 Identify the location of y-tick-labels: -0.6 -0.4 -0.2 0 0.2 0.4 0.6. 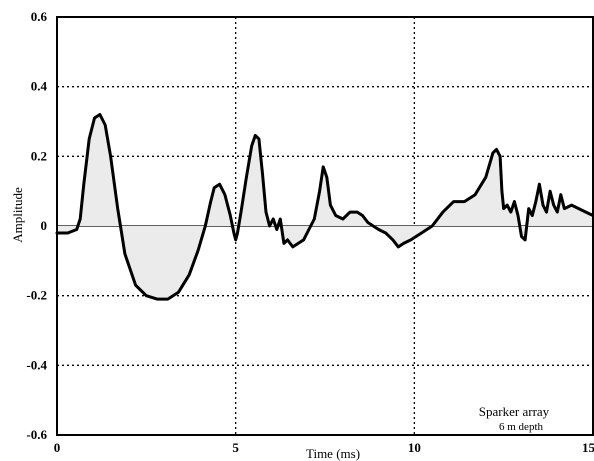
(36, 225).